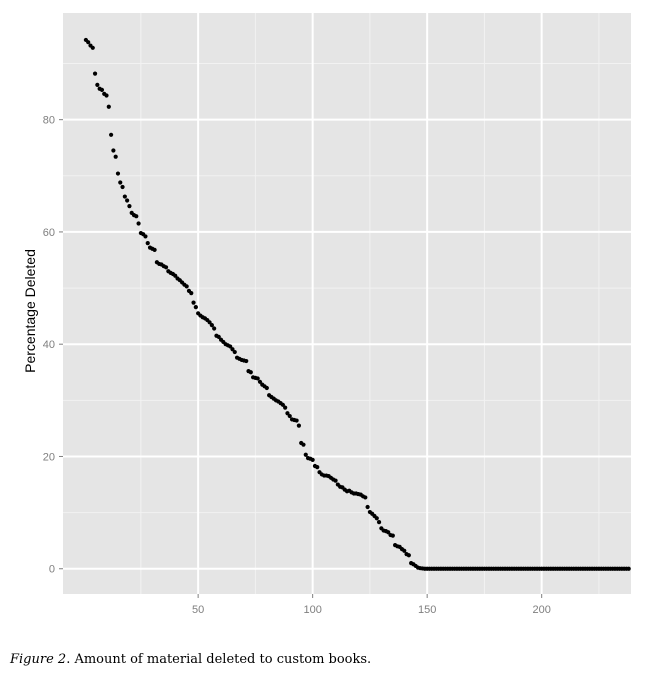  Describe the element at coordinates (198, 610) in the screenshot. I see `x-tick-label: 50` at that location.